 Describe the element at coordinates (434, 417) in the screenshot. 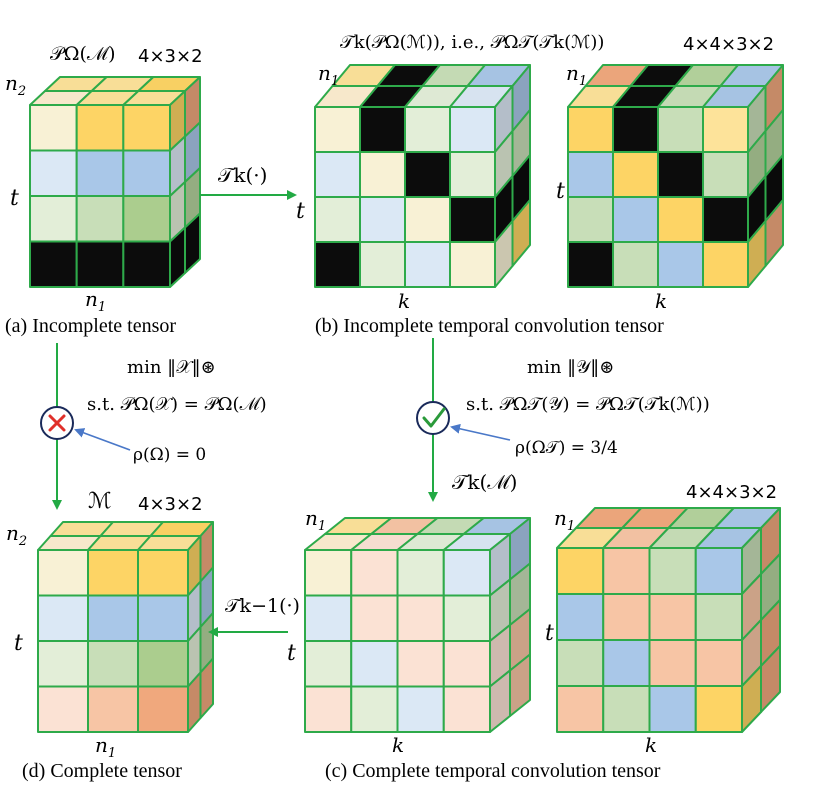

I see `check-icon` at that location.